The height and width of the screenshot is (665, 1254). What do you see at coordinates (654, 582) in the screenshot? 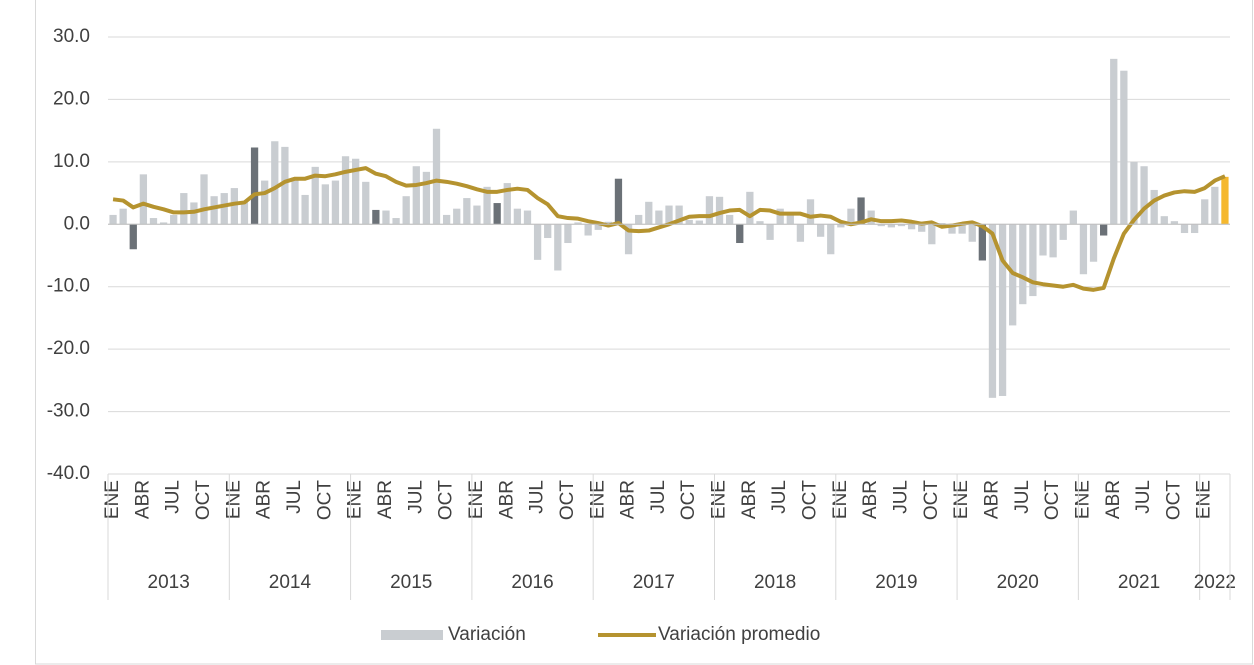
I see `year-label: 2017` at bounding box center [654, 582].